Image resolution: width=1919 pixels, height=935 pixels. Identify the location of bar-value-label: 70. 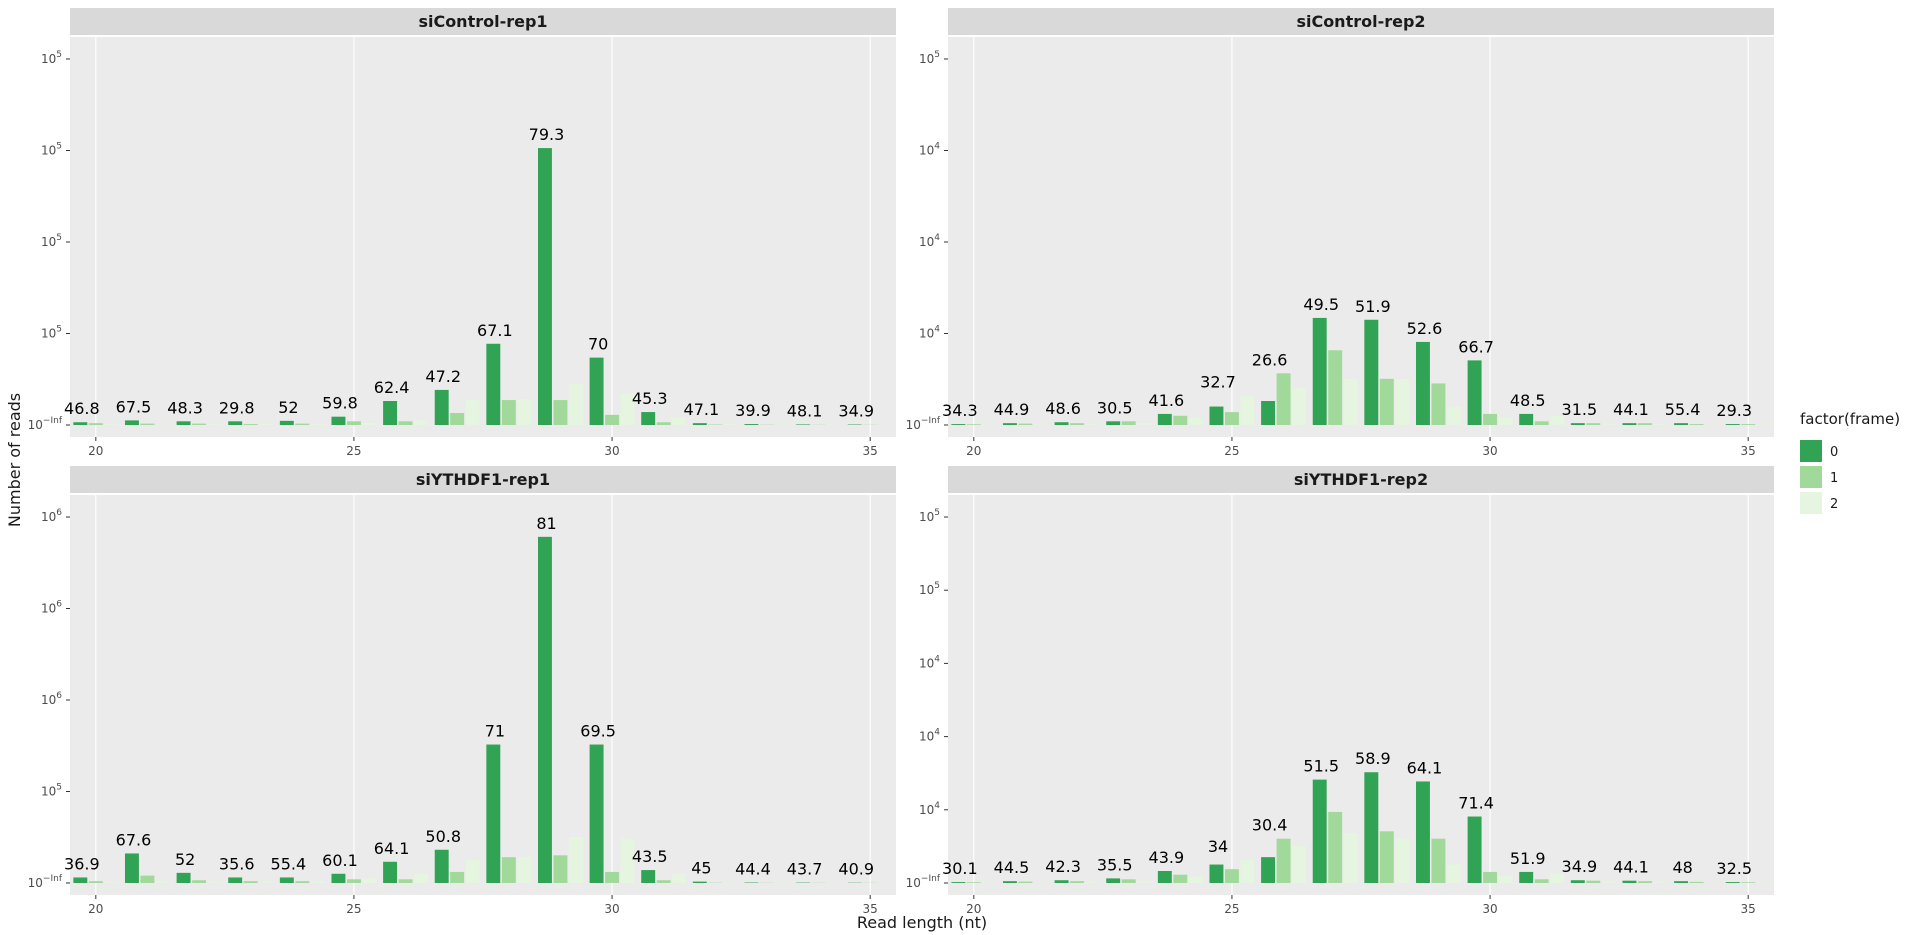
(598, 344).